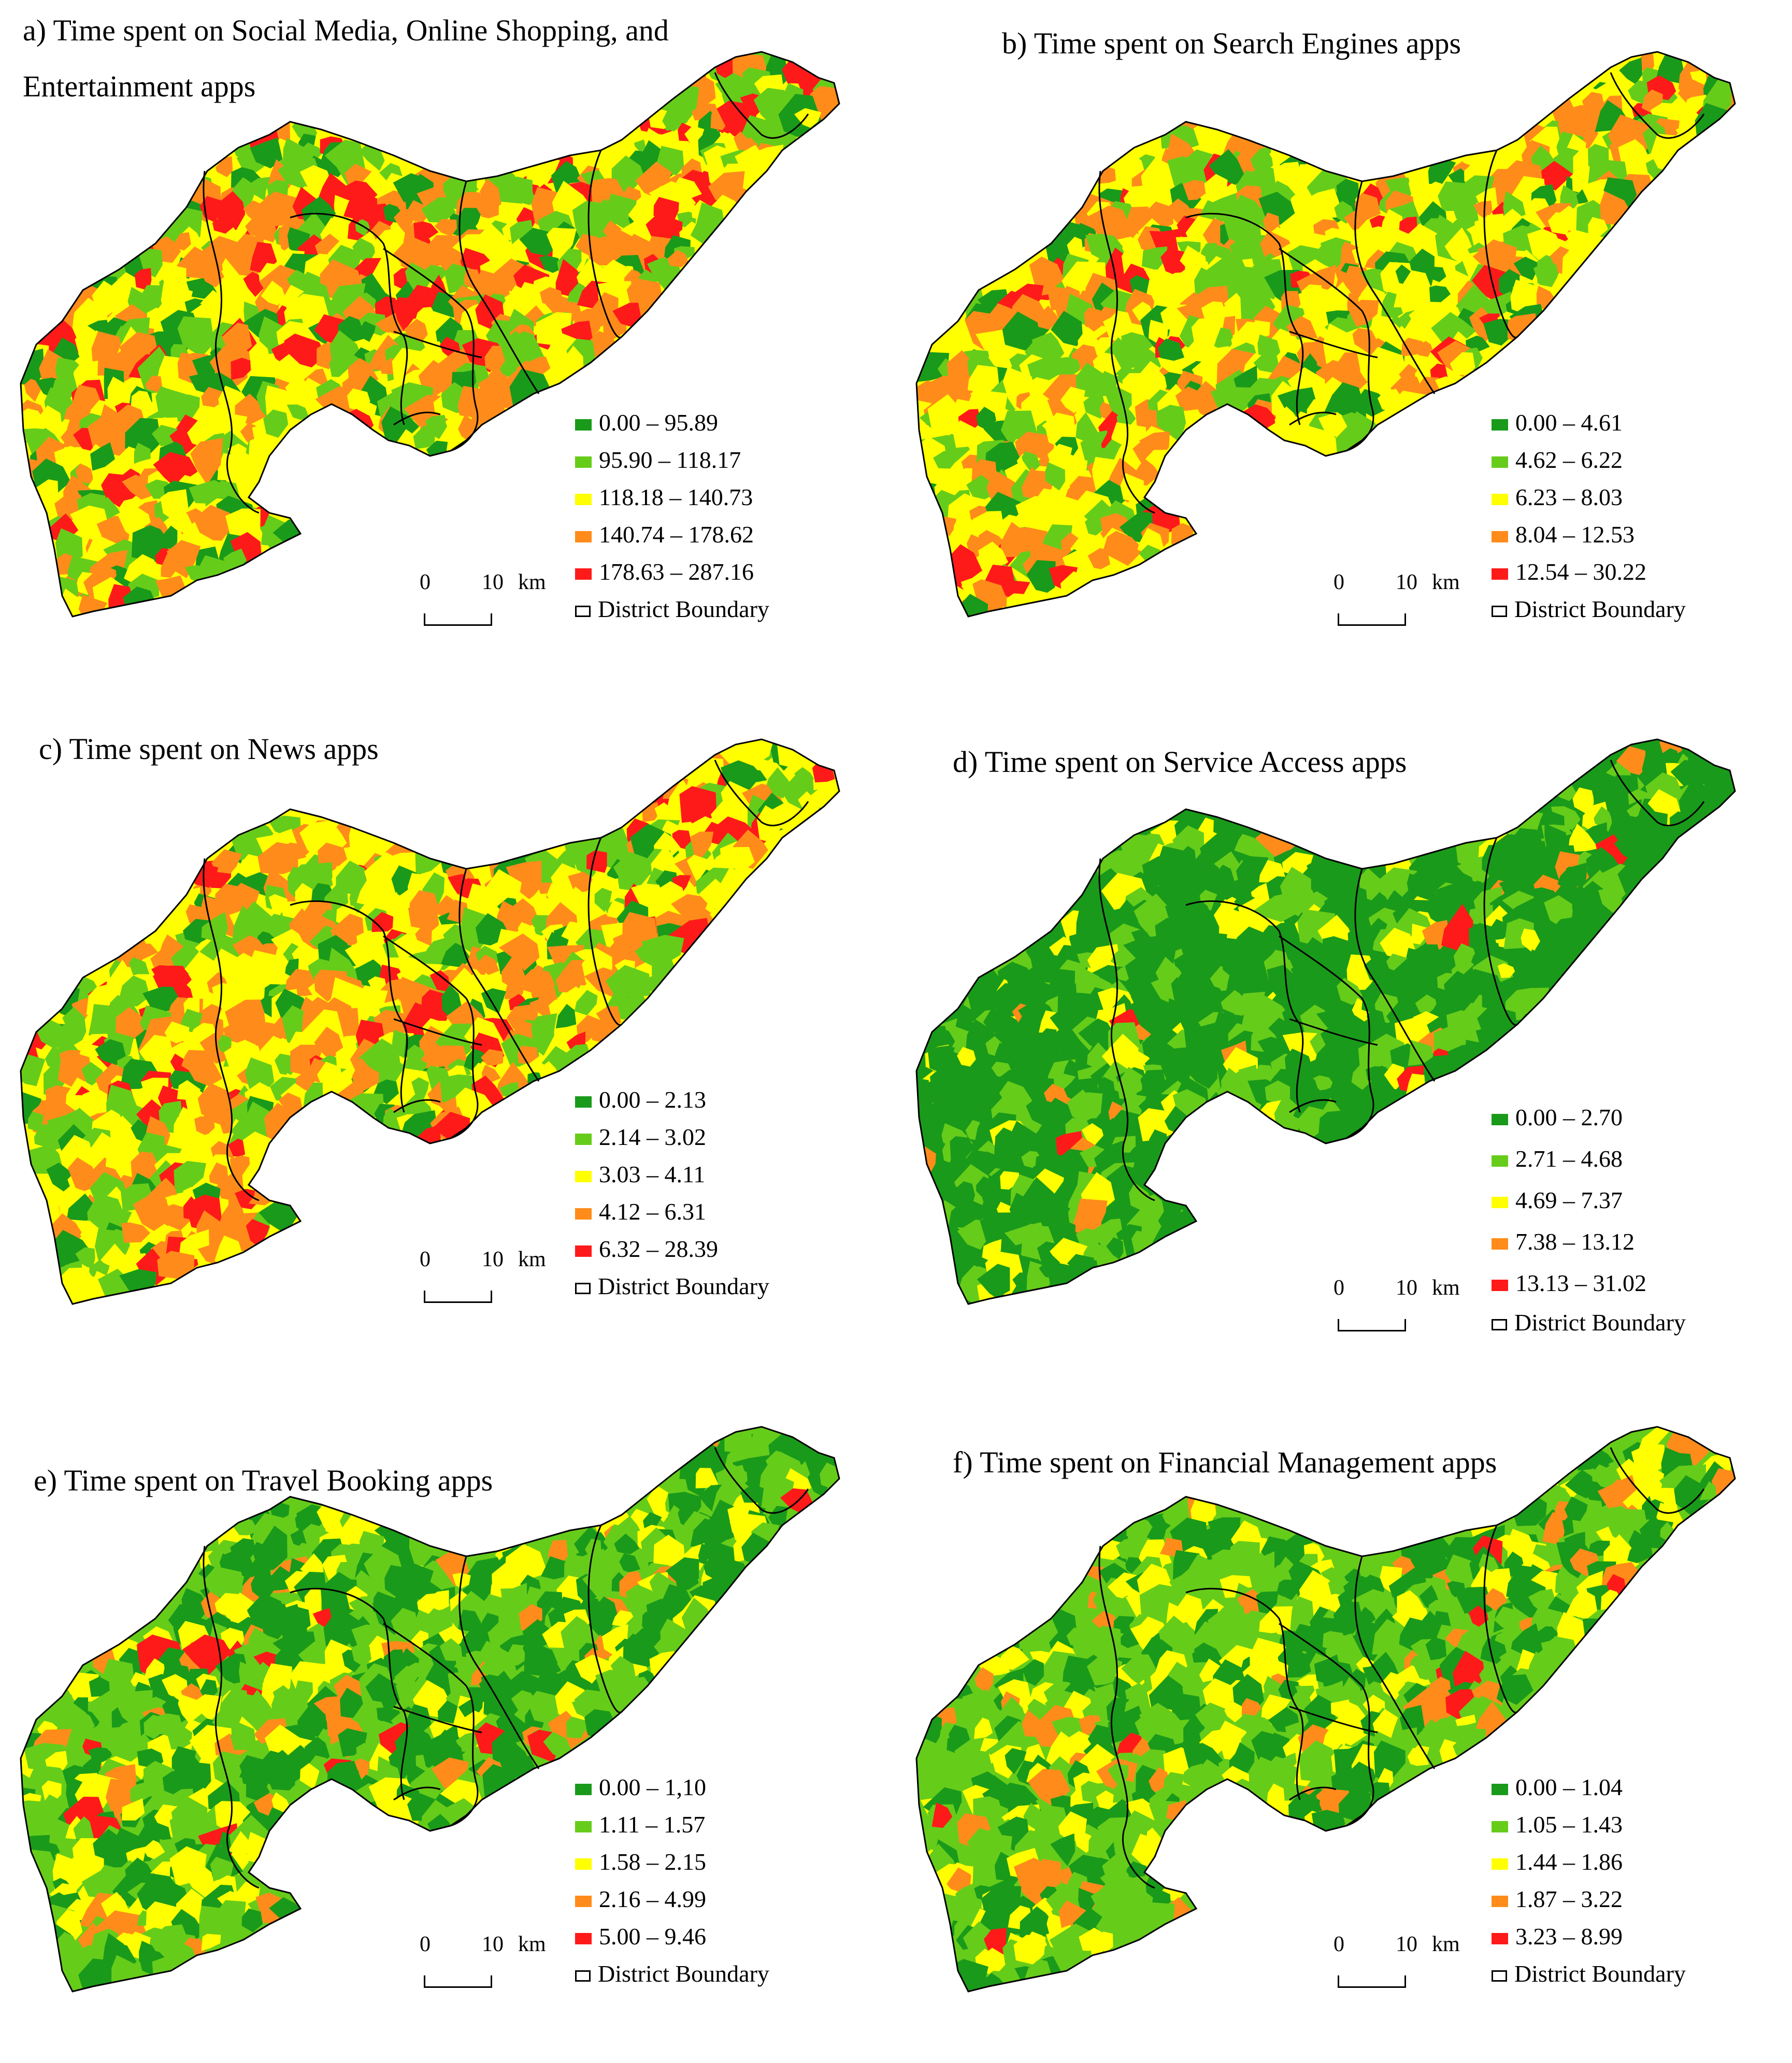 The image size is (1792, 2063). Describe the element at coordinates (1569, 1899) in the screenshot. I see `legend-label: 1.87 – 3.22` at that location.